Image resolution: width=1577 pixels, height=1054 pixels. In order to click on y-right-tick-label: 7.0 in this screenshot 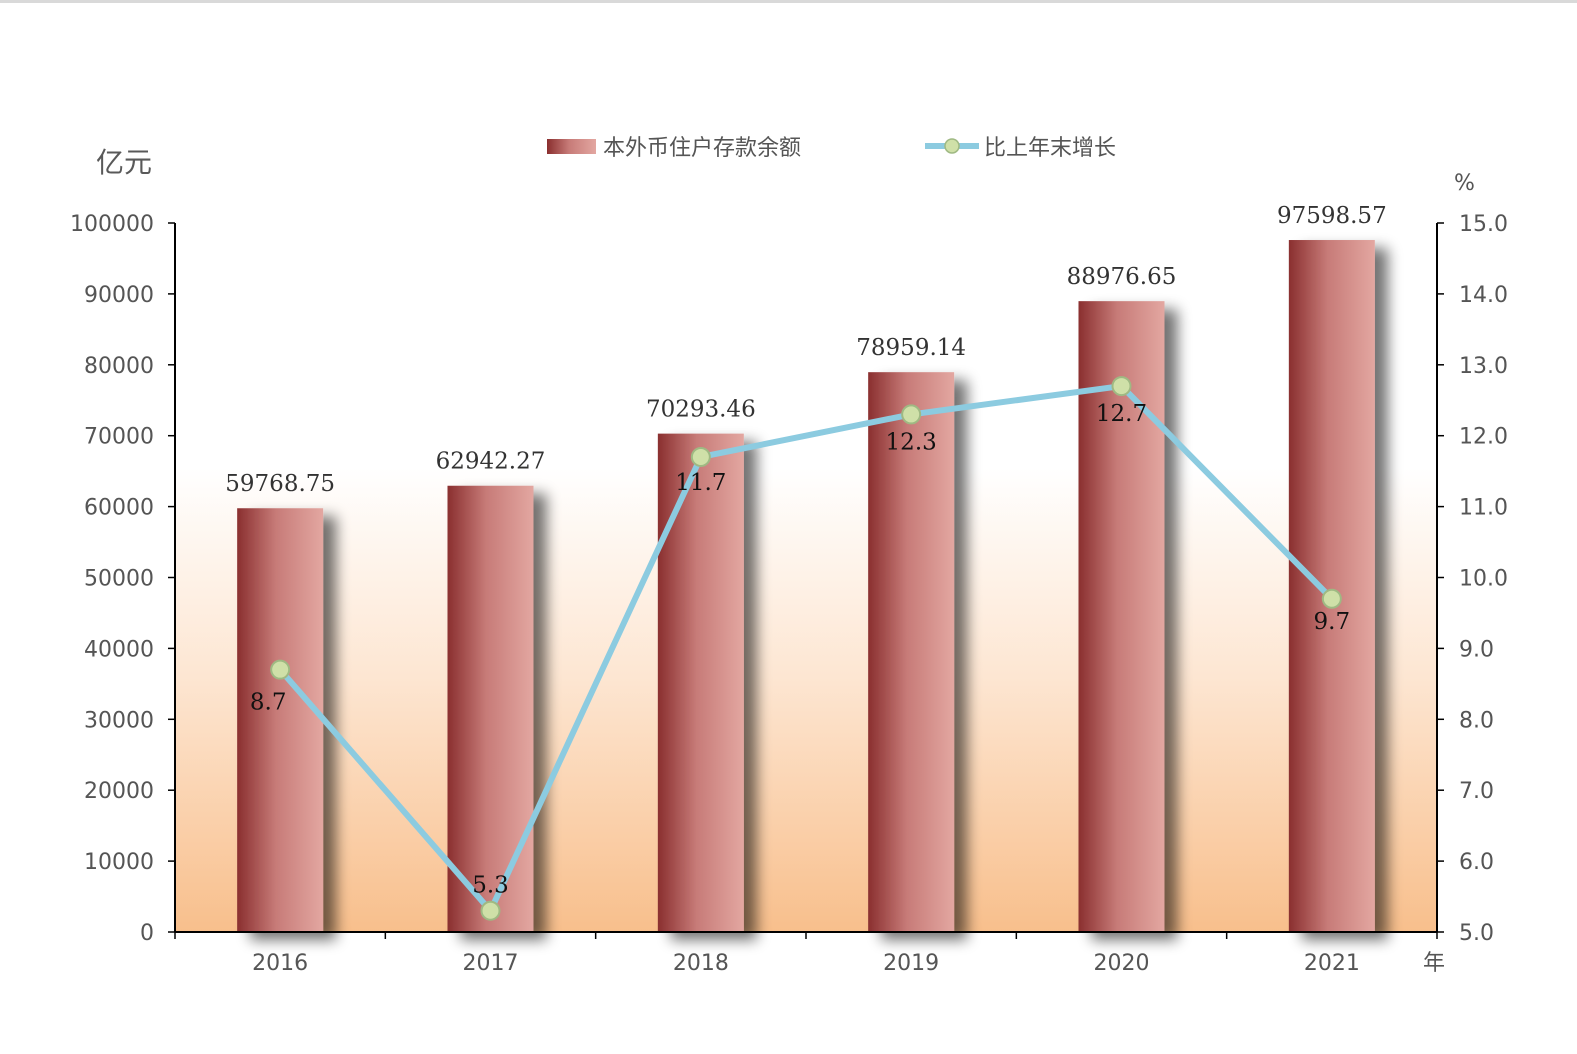, I will do `click(1476, 791)`.